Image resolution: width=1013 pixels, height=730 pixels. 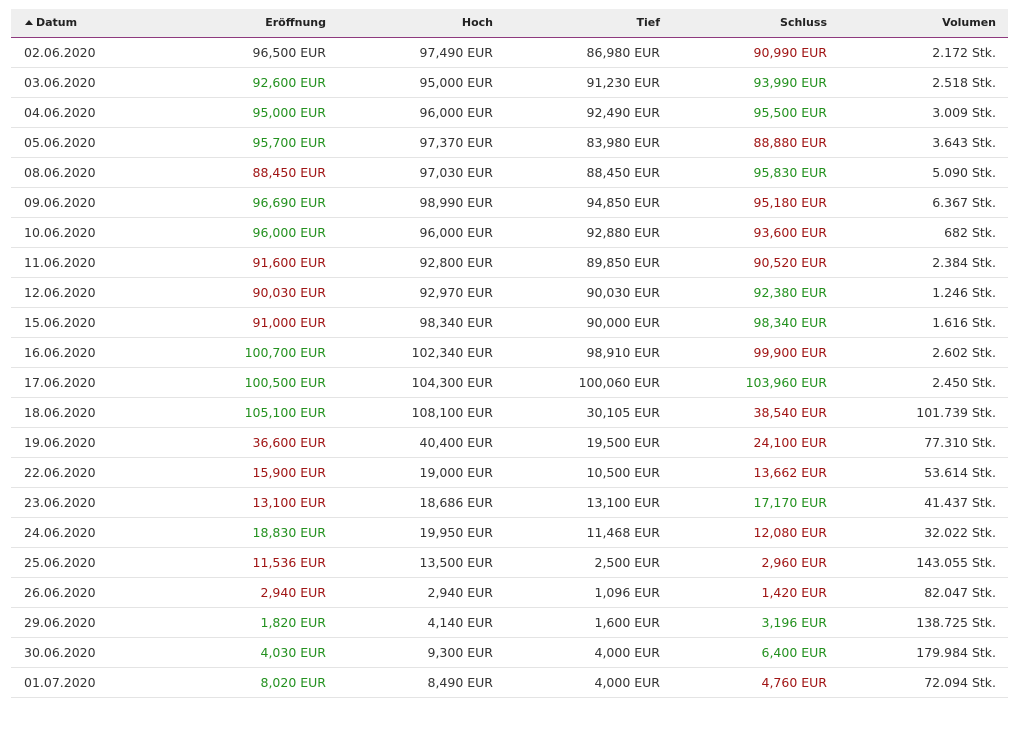 I want to click on cell-open: 100,500 EUR, so click(x=285, y=382).